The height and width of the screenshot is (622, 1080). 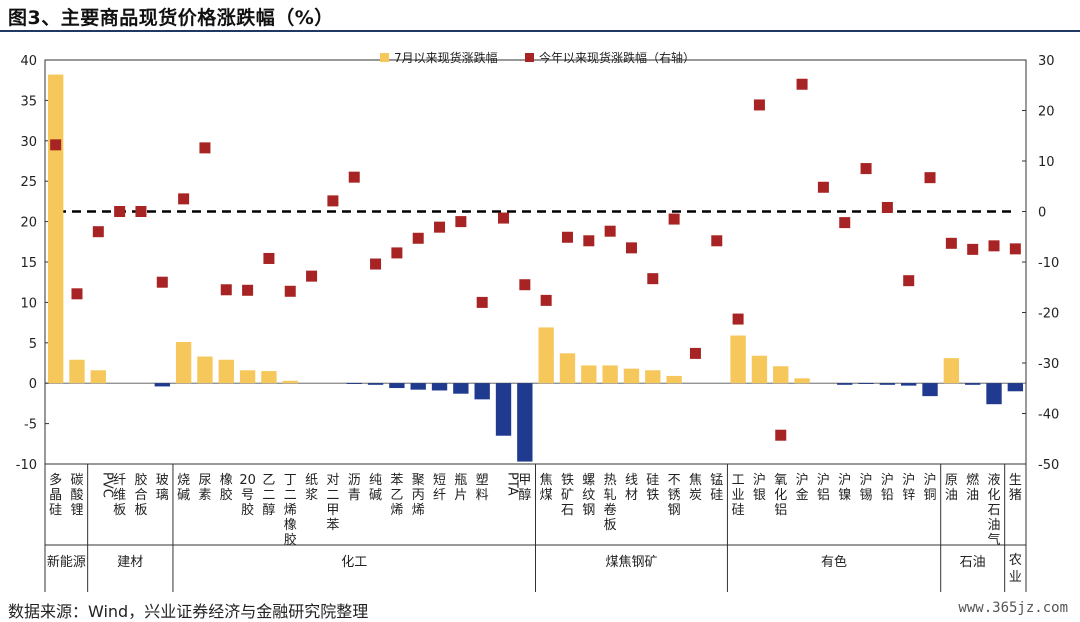 I want to click on category-label: 焦煤, so click(x=546, y=488).